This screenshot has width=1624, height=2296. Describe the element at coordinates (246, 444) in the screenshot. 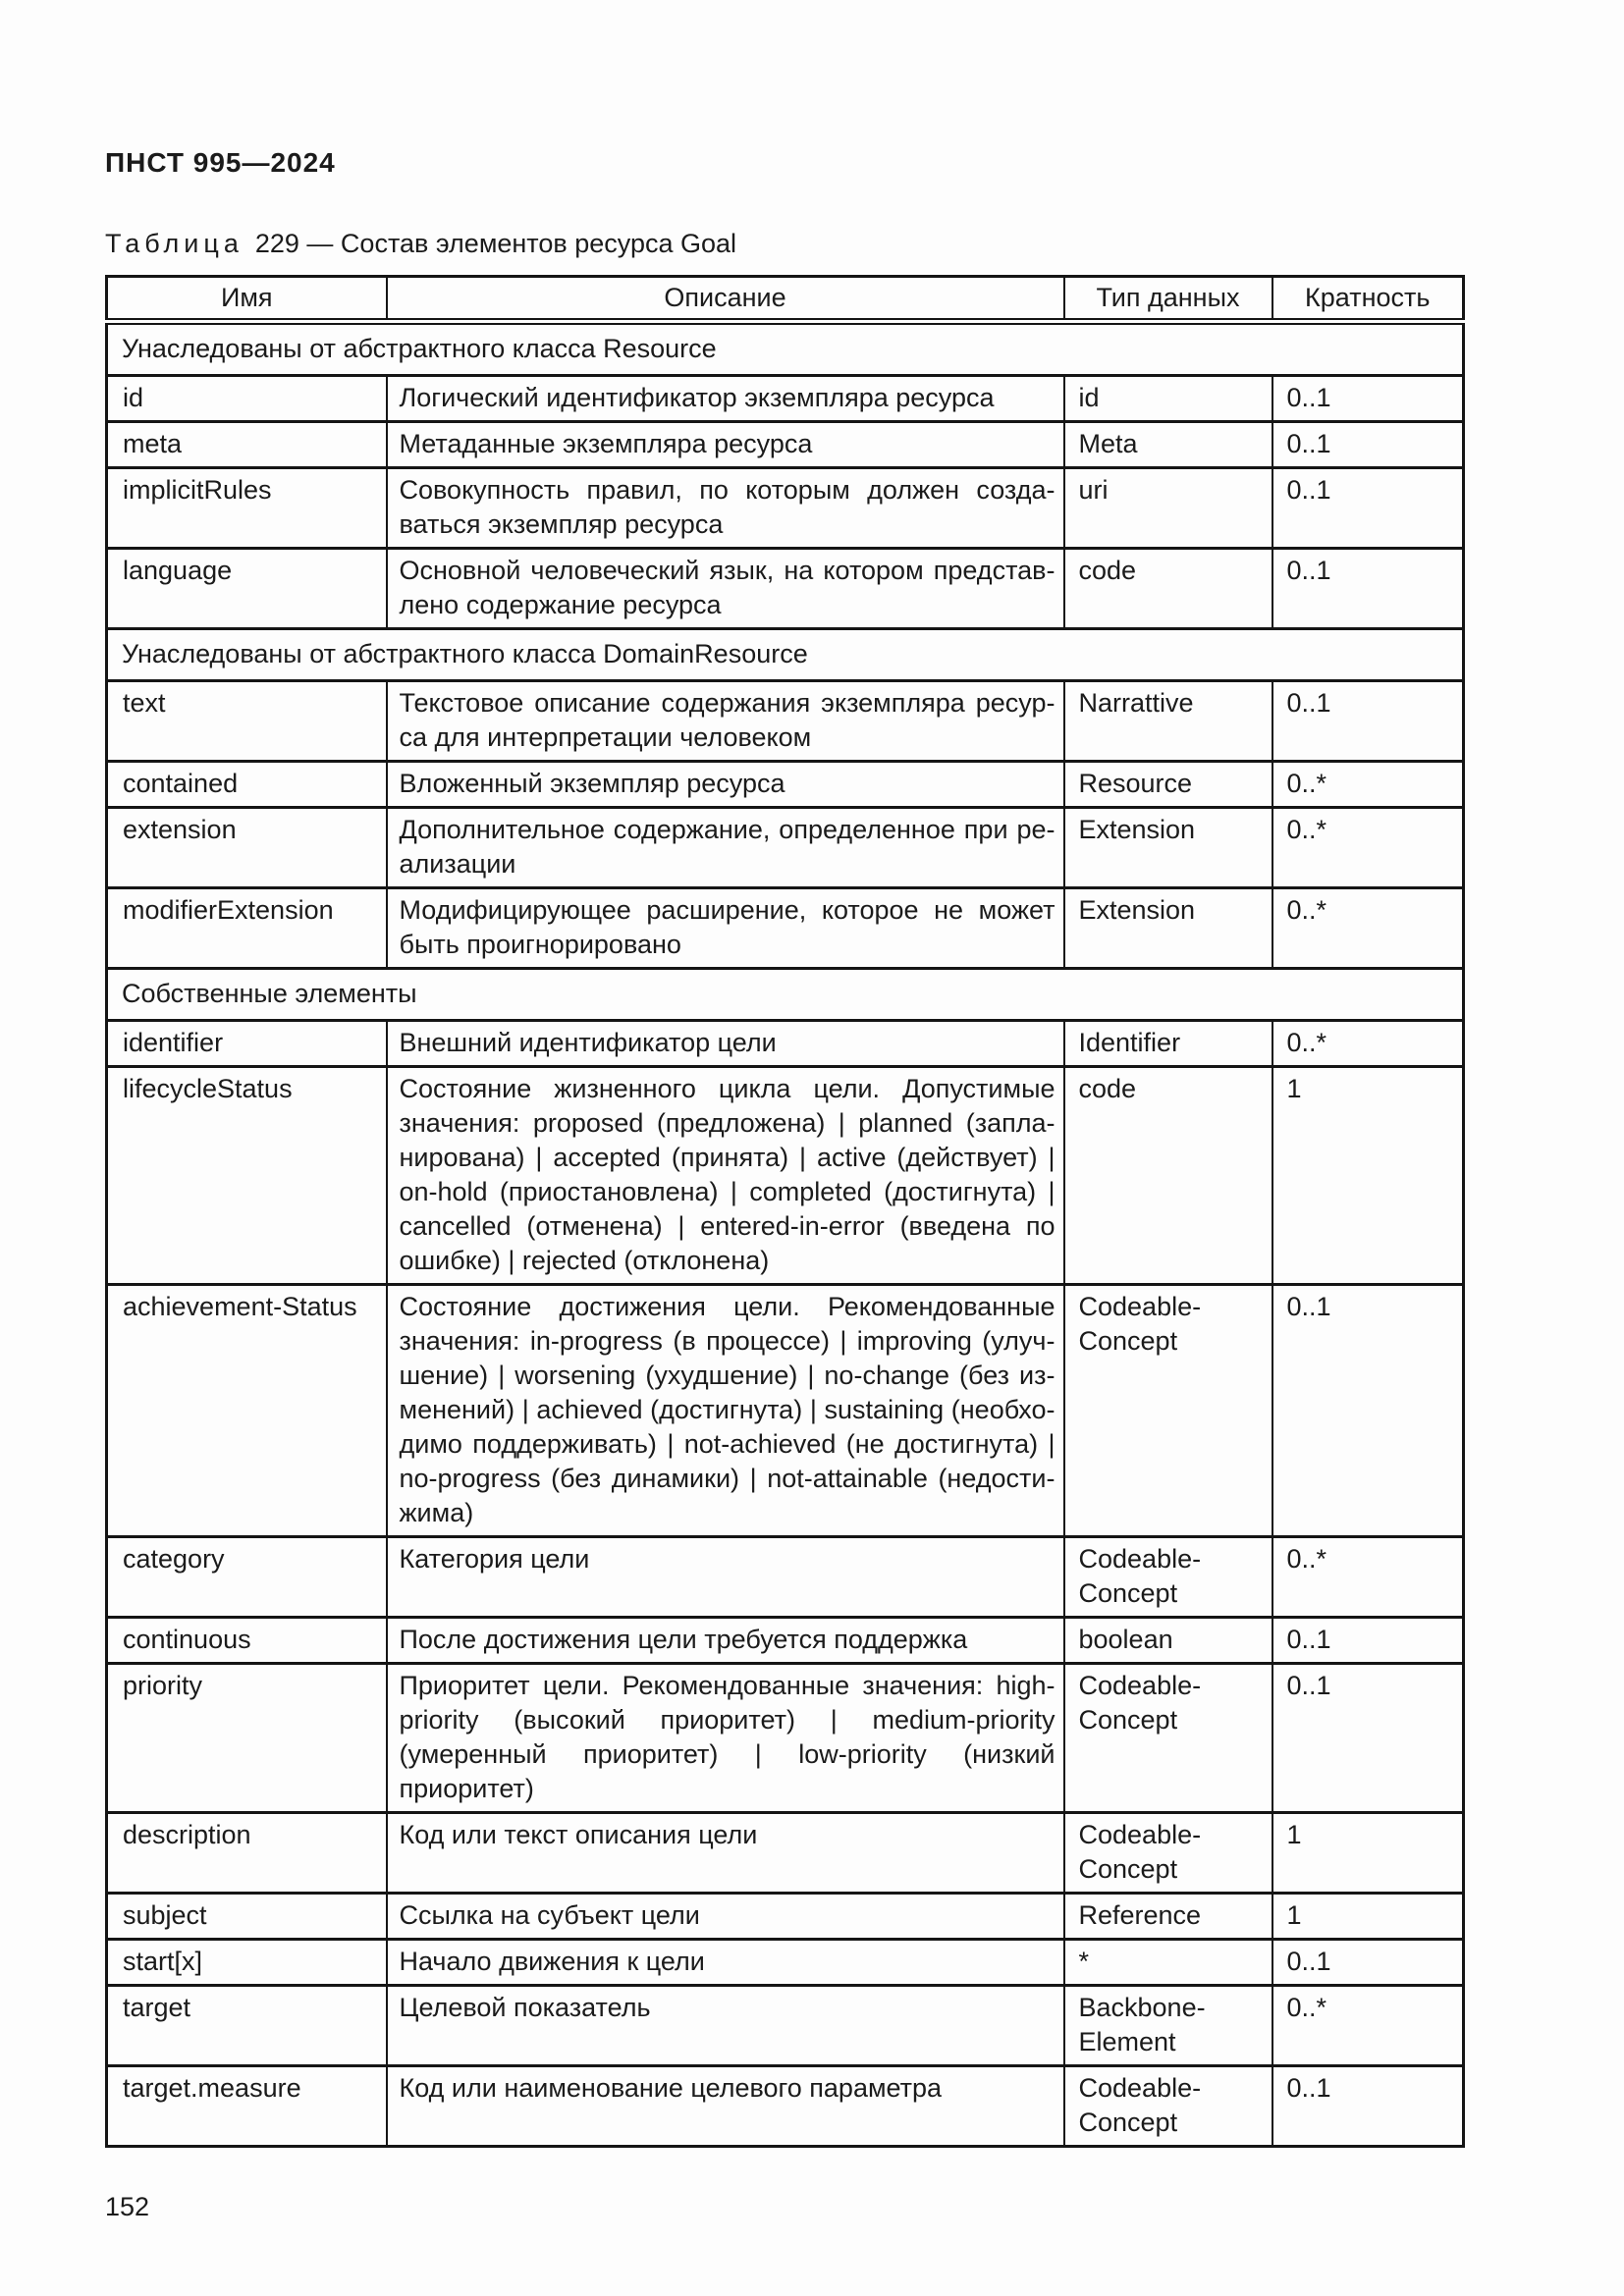

I see `name-cell: meta` at that location.